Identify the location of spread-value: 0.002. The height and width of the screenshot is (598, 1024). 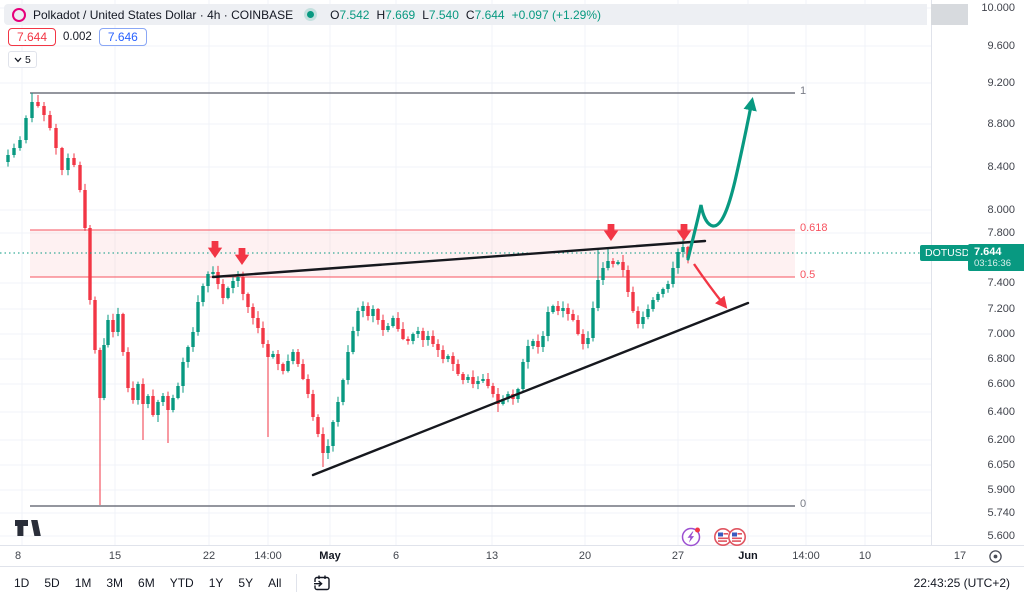
(77, 37).